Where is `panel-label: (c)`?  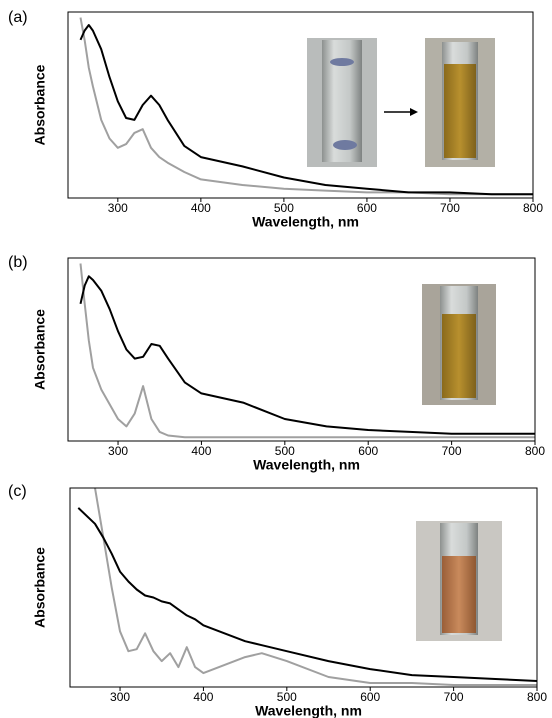 panel-label: (c) is located at coordinates (17, 491).